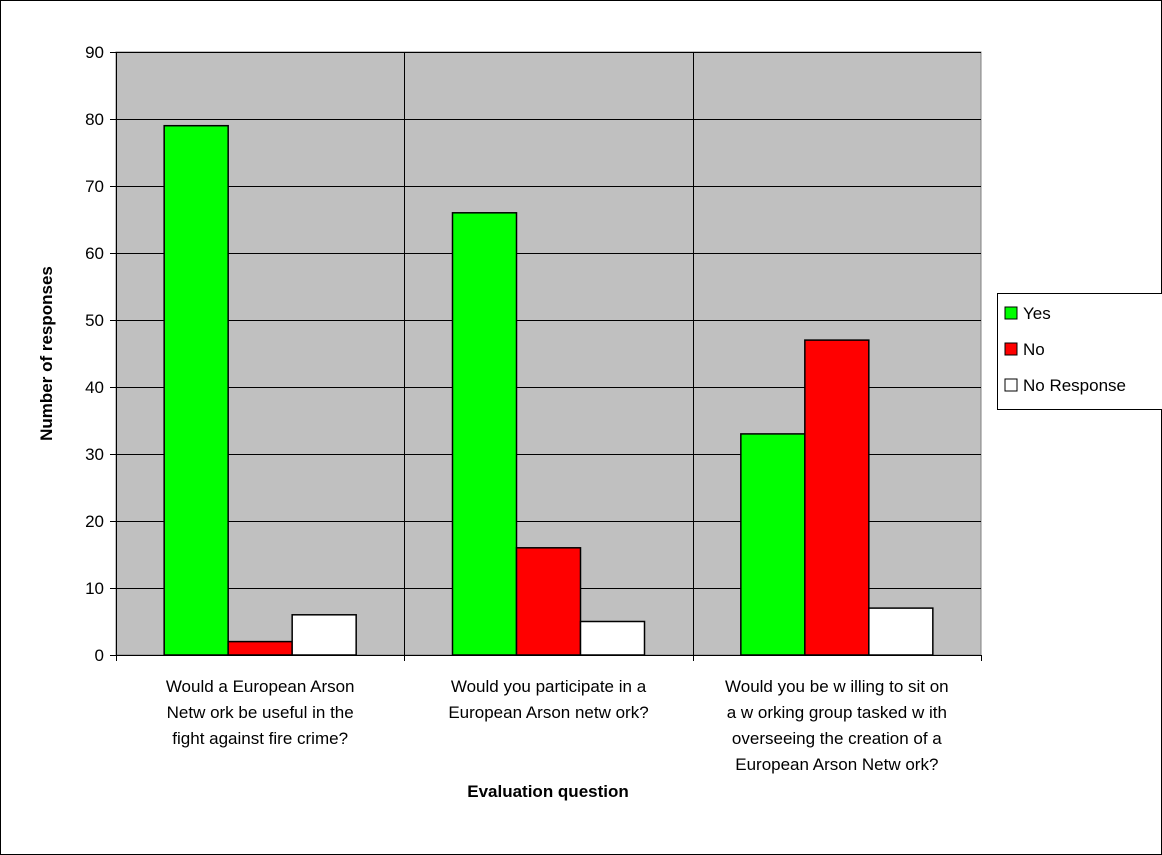 The image size is (1162, 855). Describe the element at coordinates (837, 712) in the screenshot. I see `x-category-label-line: a w orking group tasked w ith` at that location.